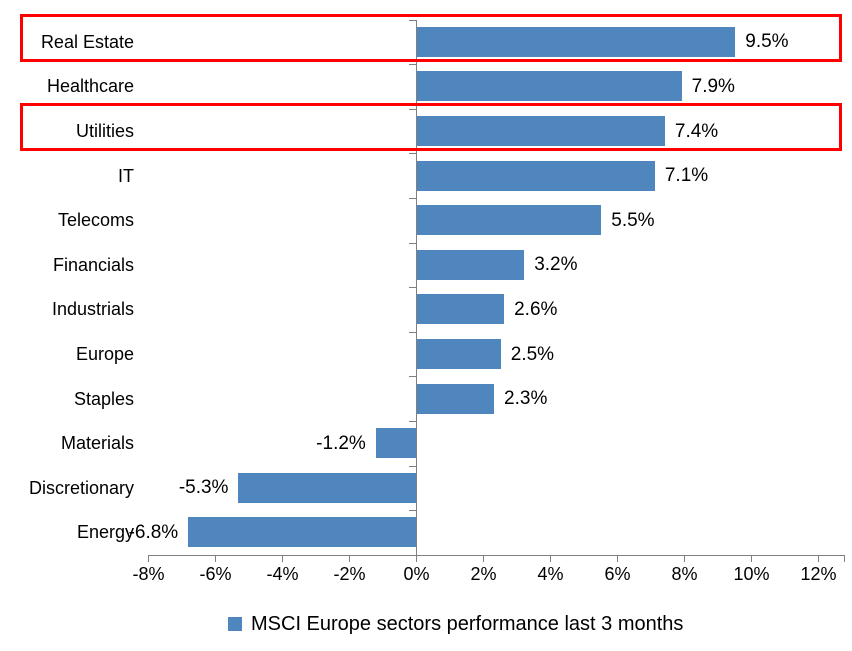 The height and width of the screenshot is (651, 852). I want to click on category-label: IT, so click(126, 175).